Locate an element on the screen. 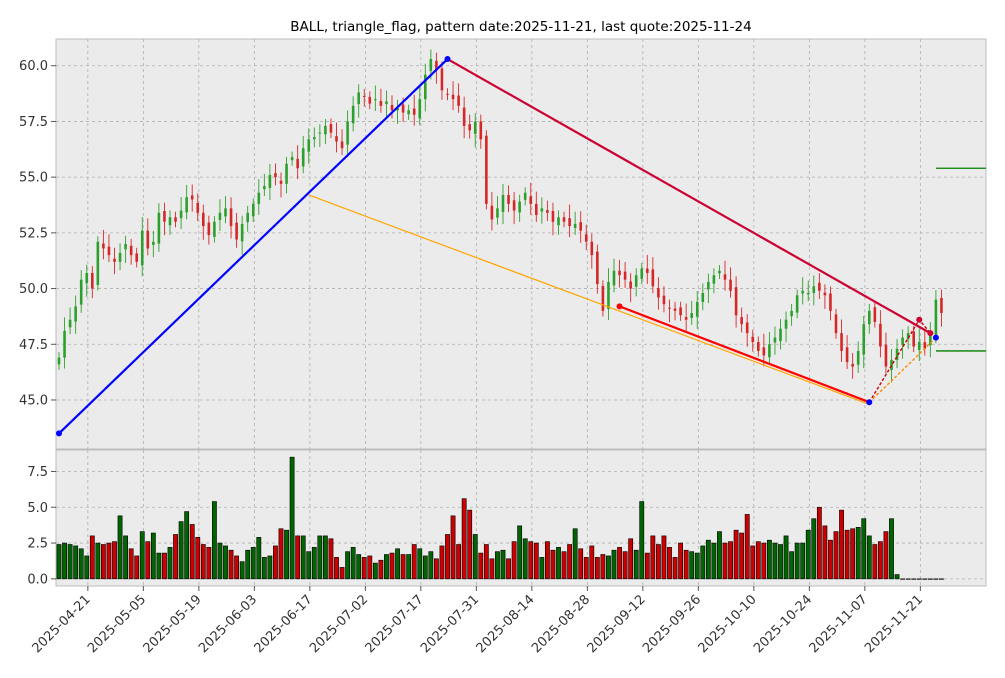 The height and width of the screenshot is (678, 1005). price-tick-label: 52.5 is located at coordinates (33, 233).